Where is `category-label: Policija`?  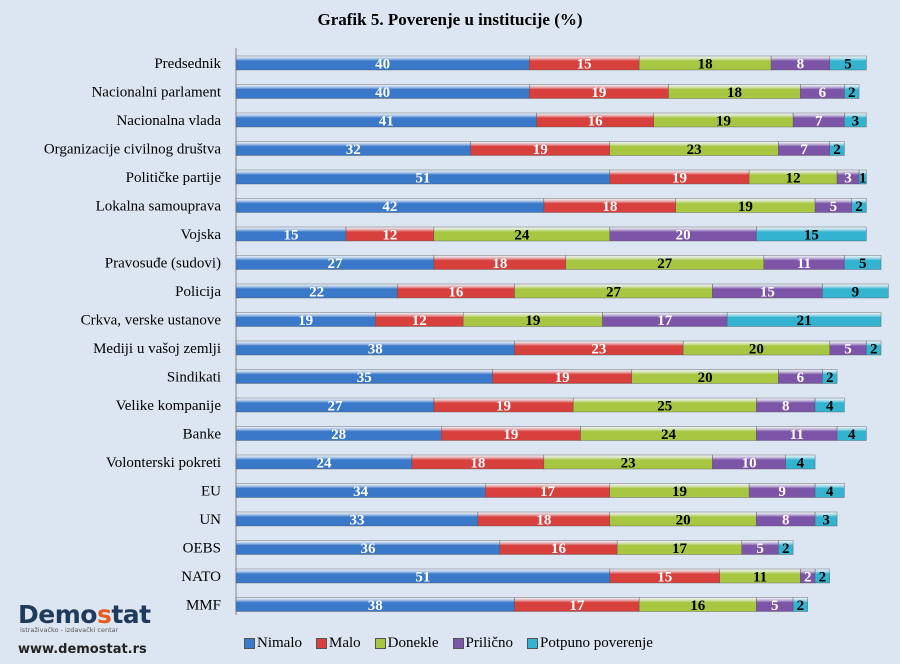 category-label: Policija is located at coordinates (198, 292).